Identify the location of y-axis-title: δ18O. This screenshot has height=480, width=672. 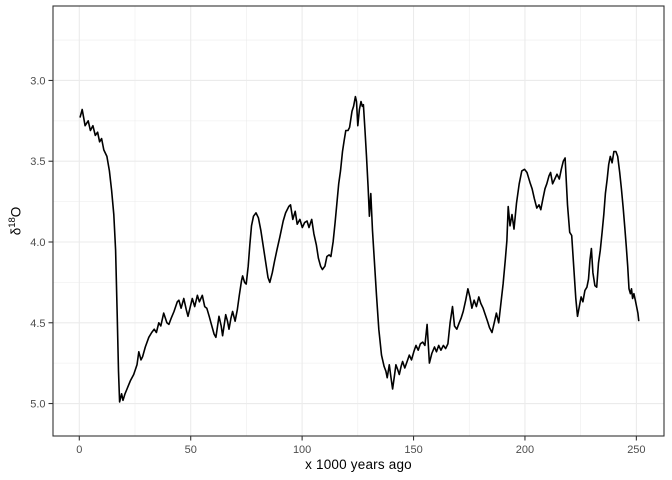
(15, 221).